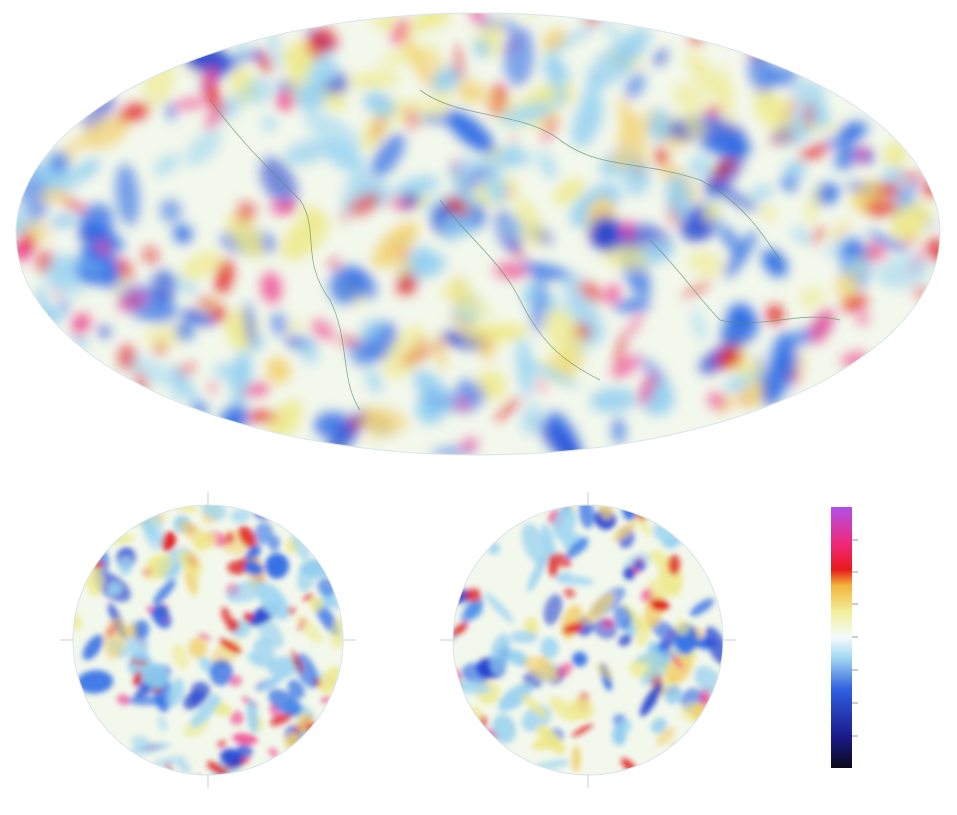 The width and height of the screenshot is (957, 815). I want to click on north-polar-map, so click(208, 640).